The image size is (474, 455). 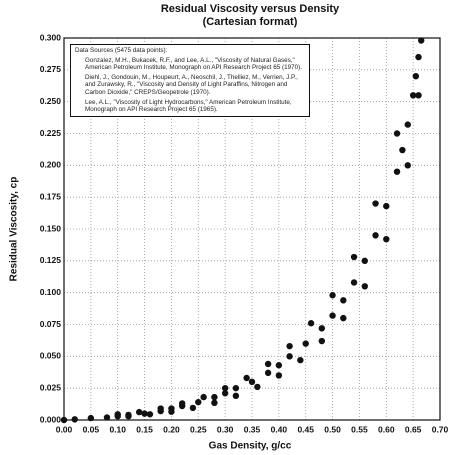 What do you see at coordinates (51, 101) in the screenshot?
I see `y-tick-label: 0.250` at bounding box center [51, 101].